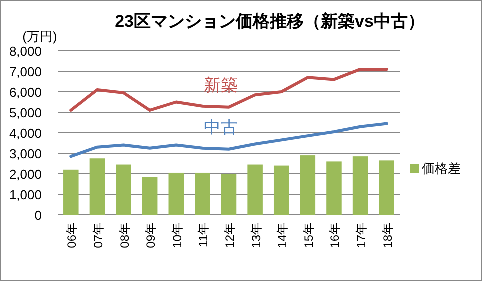 The width and height of the screenshot is (482, 281). What do you see at coordinates (25, 133) in the screenshot?
I see `y-tick-label: 4,000` at bounding box center [25, 133].